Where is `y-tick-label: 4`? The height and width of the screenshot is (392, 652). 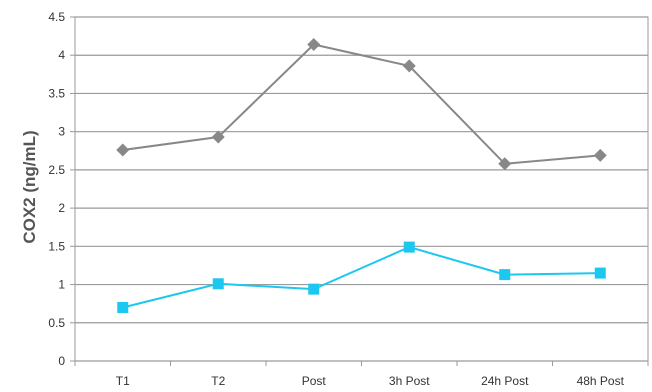 y-tick-label: 4 is located at coordinates (61, 55).